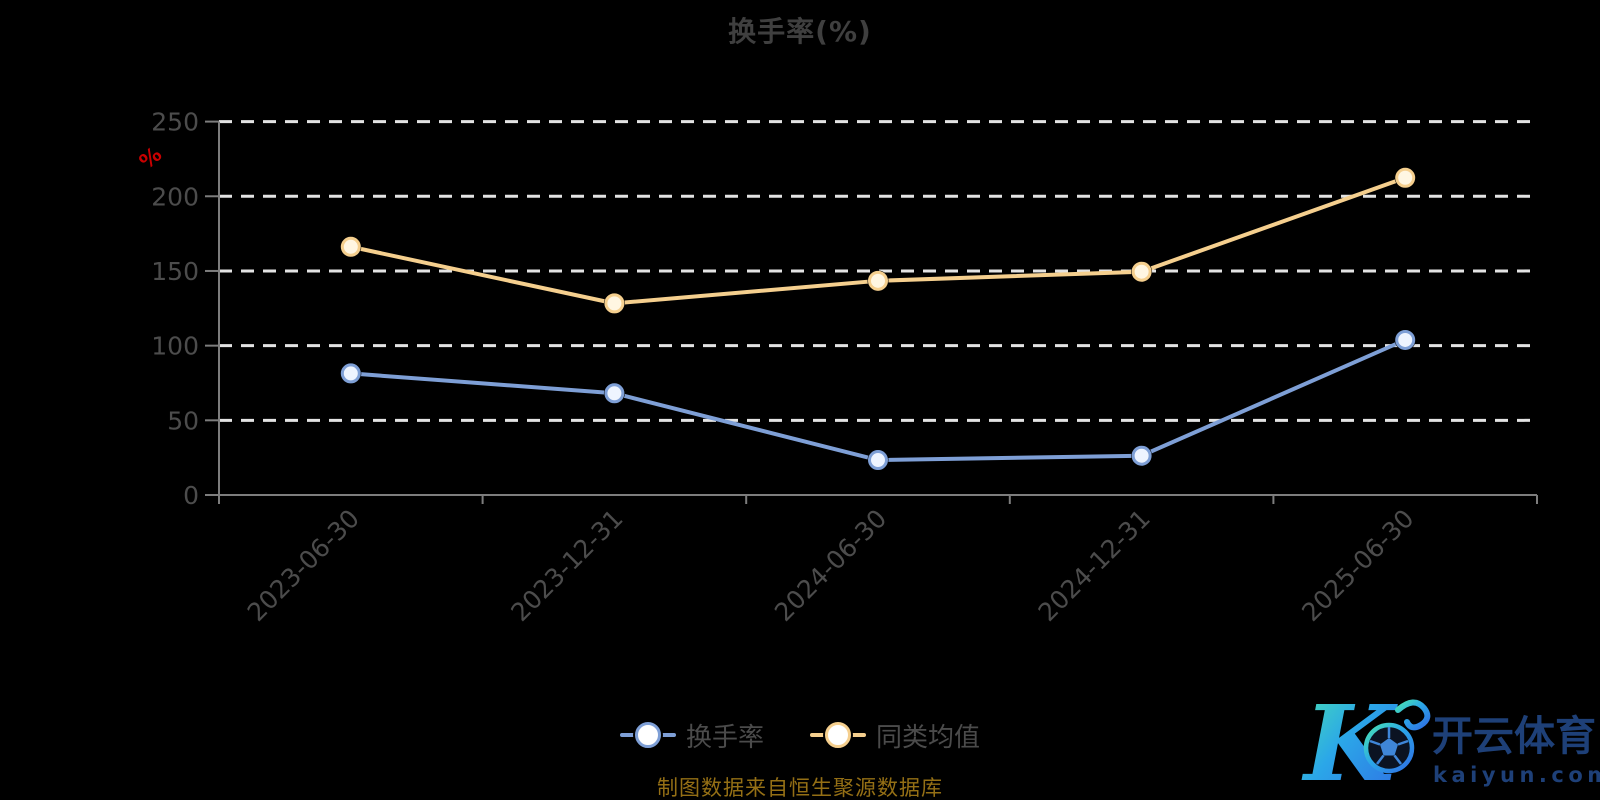  Describe the element at coordinates (1405, 177) in the screenshot. I see `data-point-同类均值-2025-06-30` at that location.